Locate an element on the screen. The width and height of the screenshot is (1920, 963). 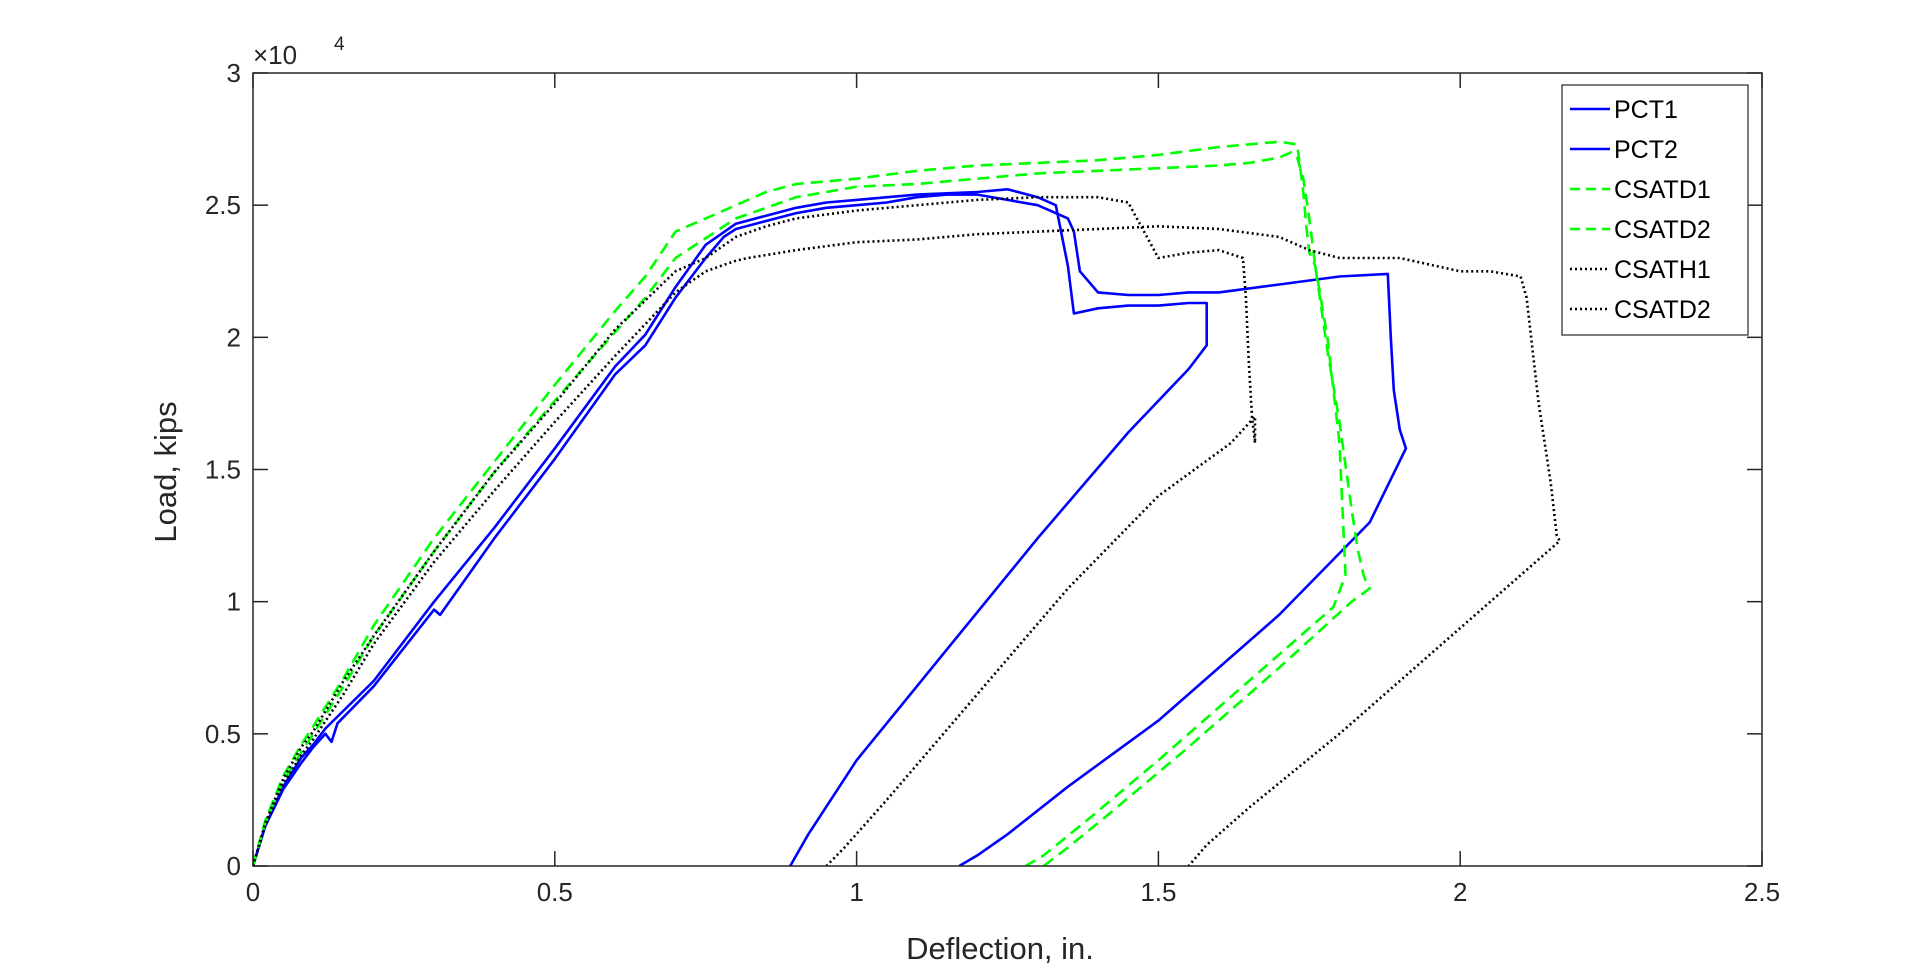
x-tick-label: 2 is located at coordinates (1460, 892).